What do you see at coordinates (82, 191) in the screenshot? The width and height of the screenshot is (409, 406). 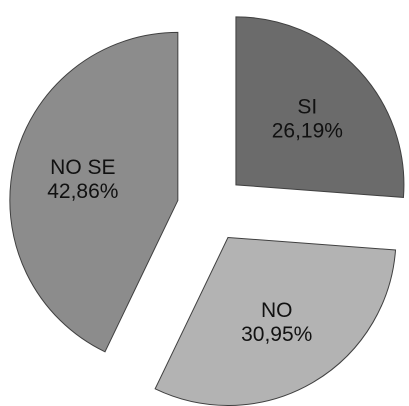 I see `slice-value-label-no-se: 42,86%` at bounding box center [82, 191].